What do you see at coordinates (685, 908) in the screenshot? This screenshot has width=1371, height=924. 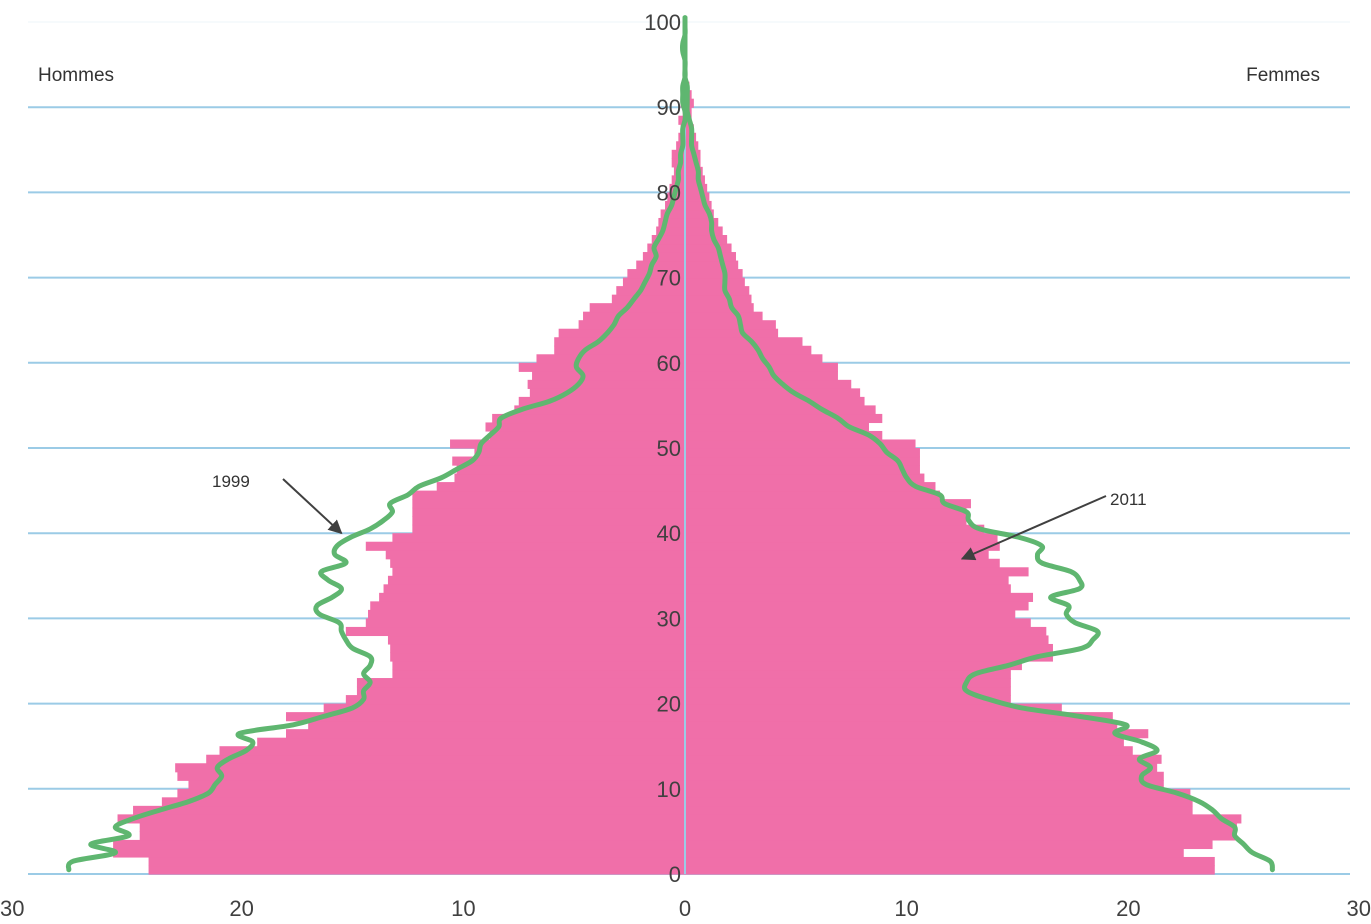 I see `x-tick-0: 0` at bounding box center [685, 908].